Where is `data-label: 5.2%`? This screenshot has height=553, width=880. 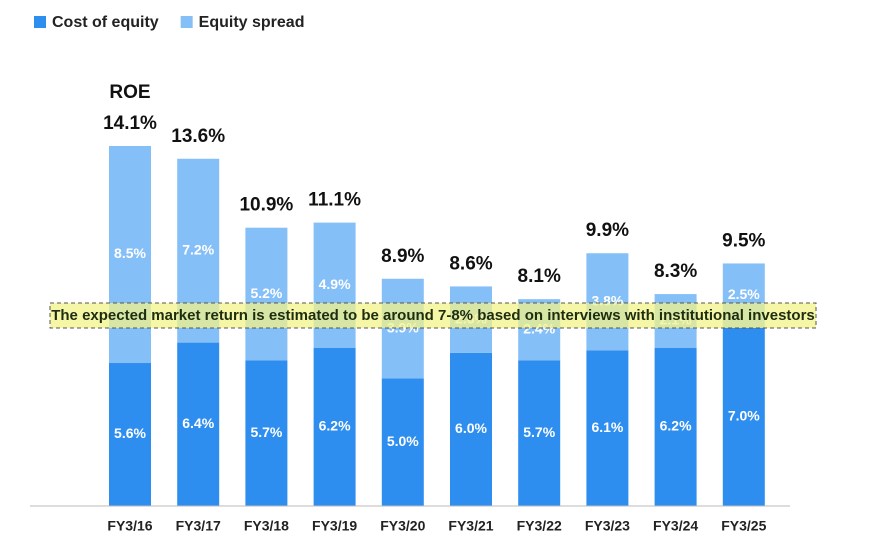
data-label: 5.2% is located at coordinates (266, 293).